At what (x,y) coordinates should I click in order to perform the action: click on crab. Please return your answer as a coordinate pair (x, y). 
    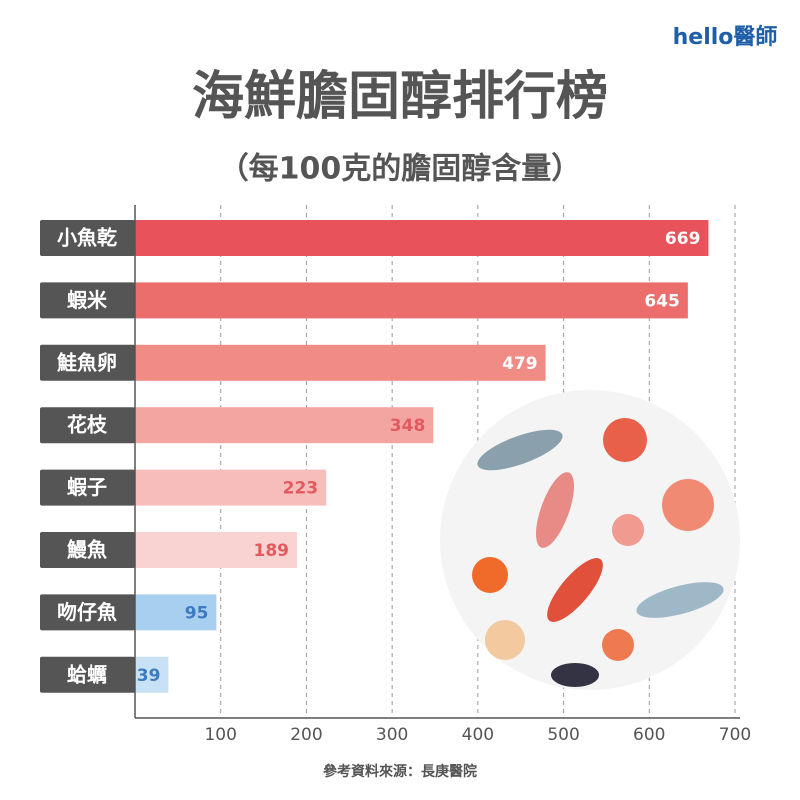
    Looking at the image, I should click on (625, 440).